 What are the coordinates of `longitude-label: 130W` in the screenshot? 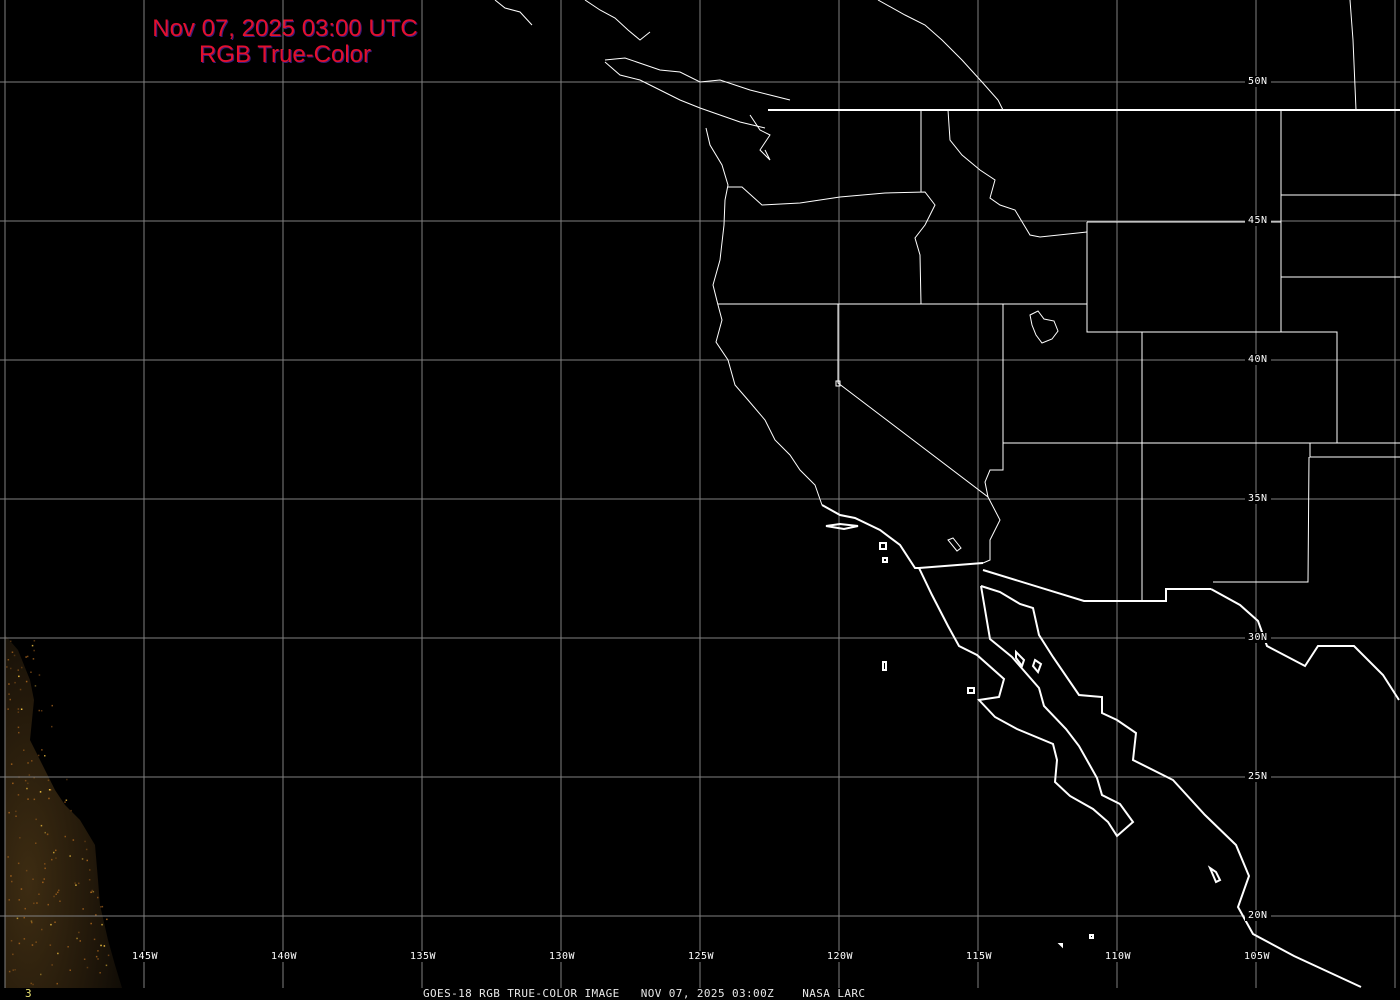 It's located at (562, 956).